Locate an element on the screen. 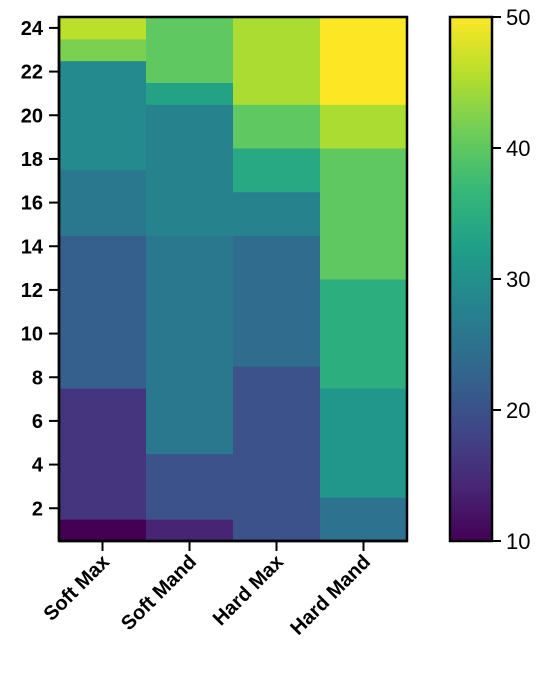  colorbar-tick-label: 20 is located at coordinates (518, 410).